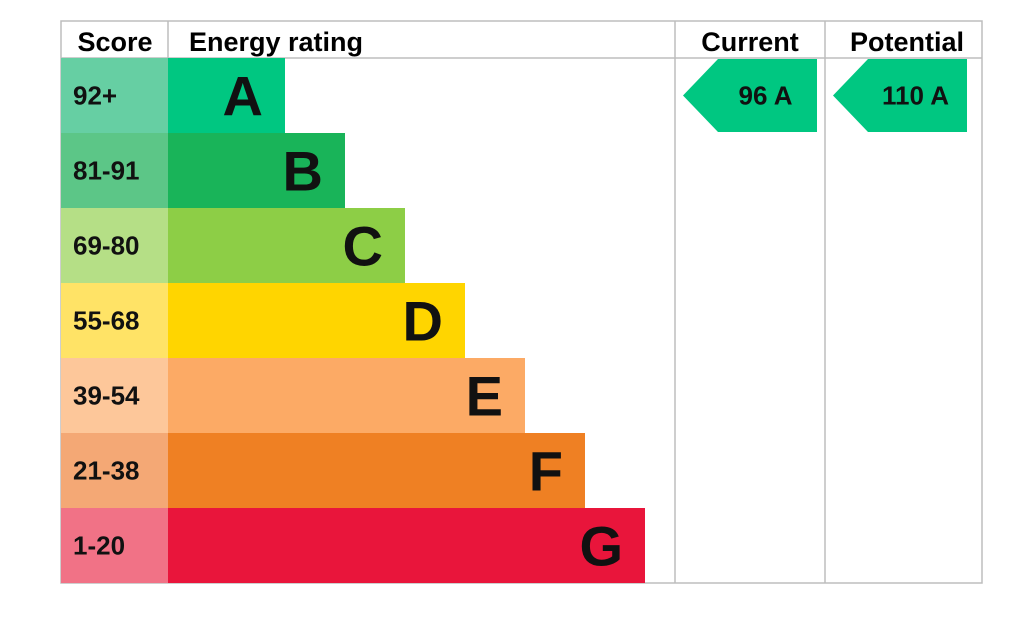 The image size is (1024, 627). What do you see at coordinates (106, 471) in the screenshot?
I see `score-label-f: 21-38` at bounding box center [106, 471].